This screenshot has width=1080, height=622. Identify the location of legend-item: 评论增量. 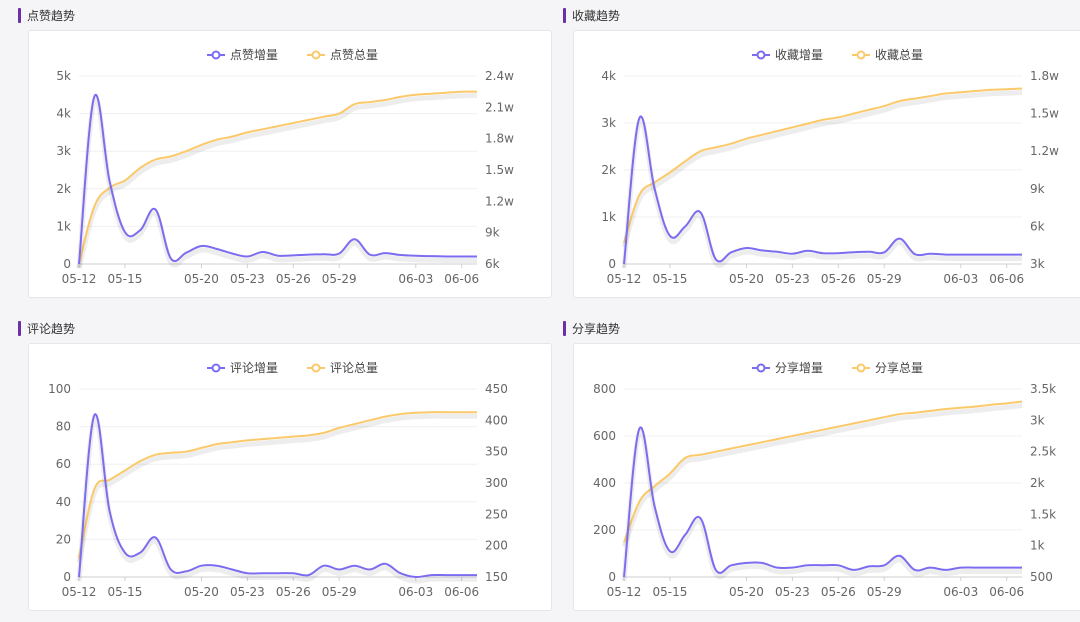
(242, 368).